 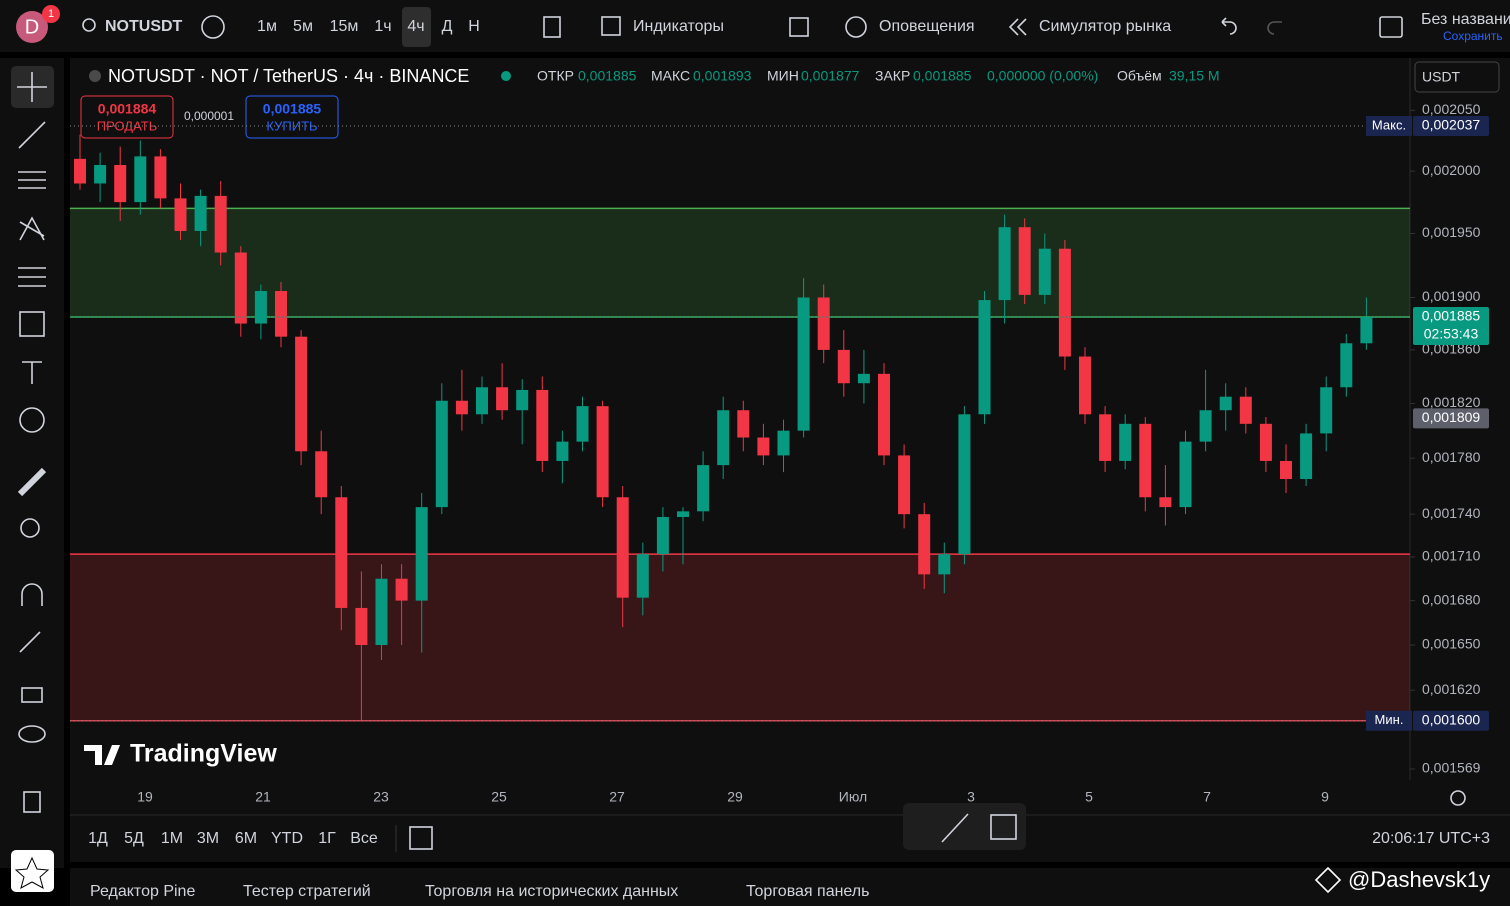 I want to click on range-button: 6М, so click(x=246, y=838).